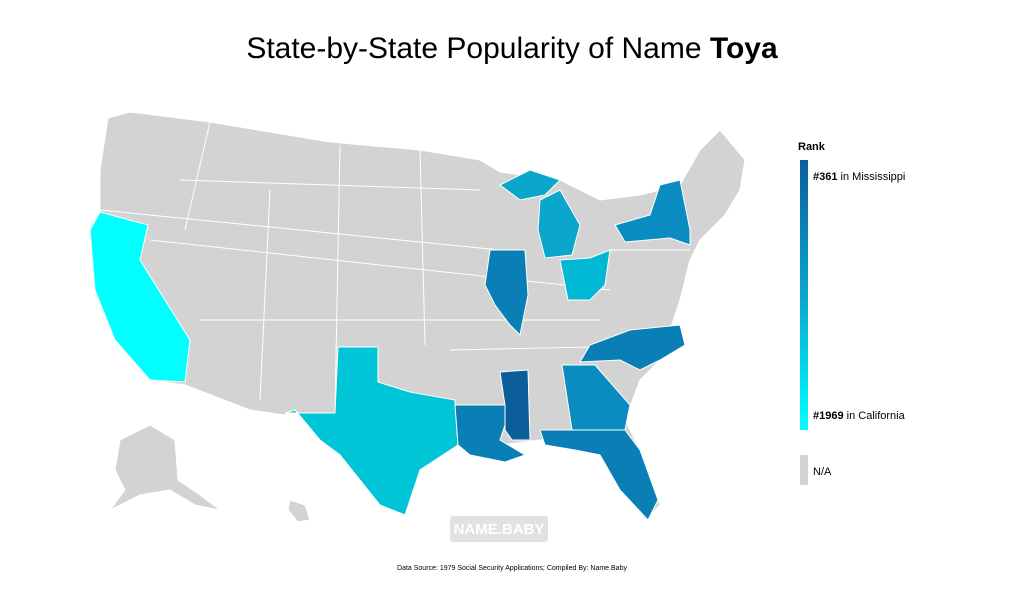 This screenshot has height=600, width=1024. Describe the element at coordinates (744, 48) in the screenshot. I see `title-name: Toya` at that location.